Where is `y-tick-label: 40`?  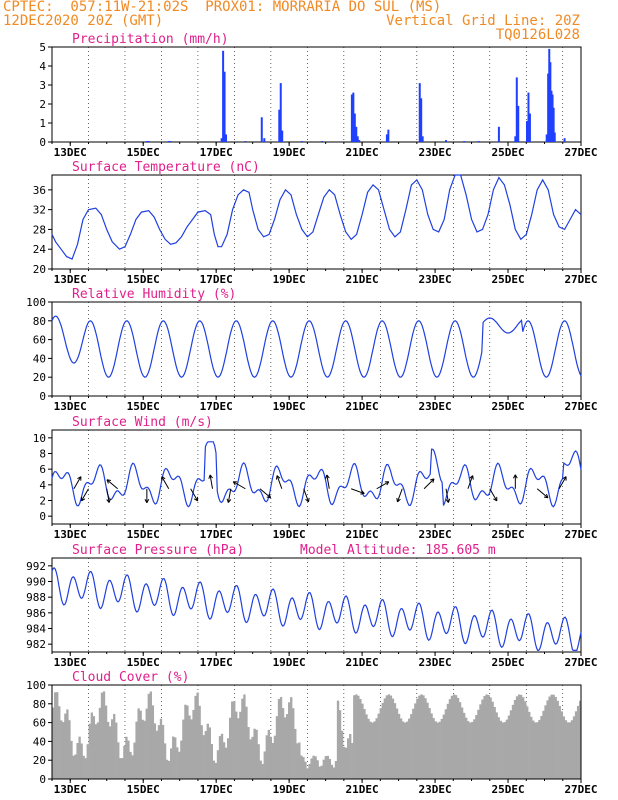
y-tick-label: 40 is located at coordinates (39, 358).